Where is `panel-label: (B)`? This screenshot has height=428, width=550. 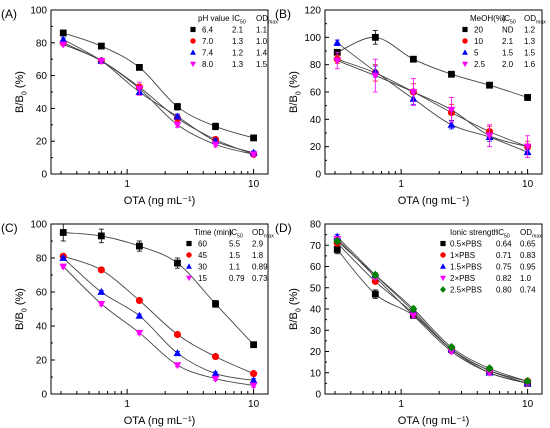 panel-label: (B) is located at coordinates (283, 14).